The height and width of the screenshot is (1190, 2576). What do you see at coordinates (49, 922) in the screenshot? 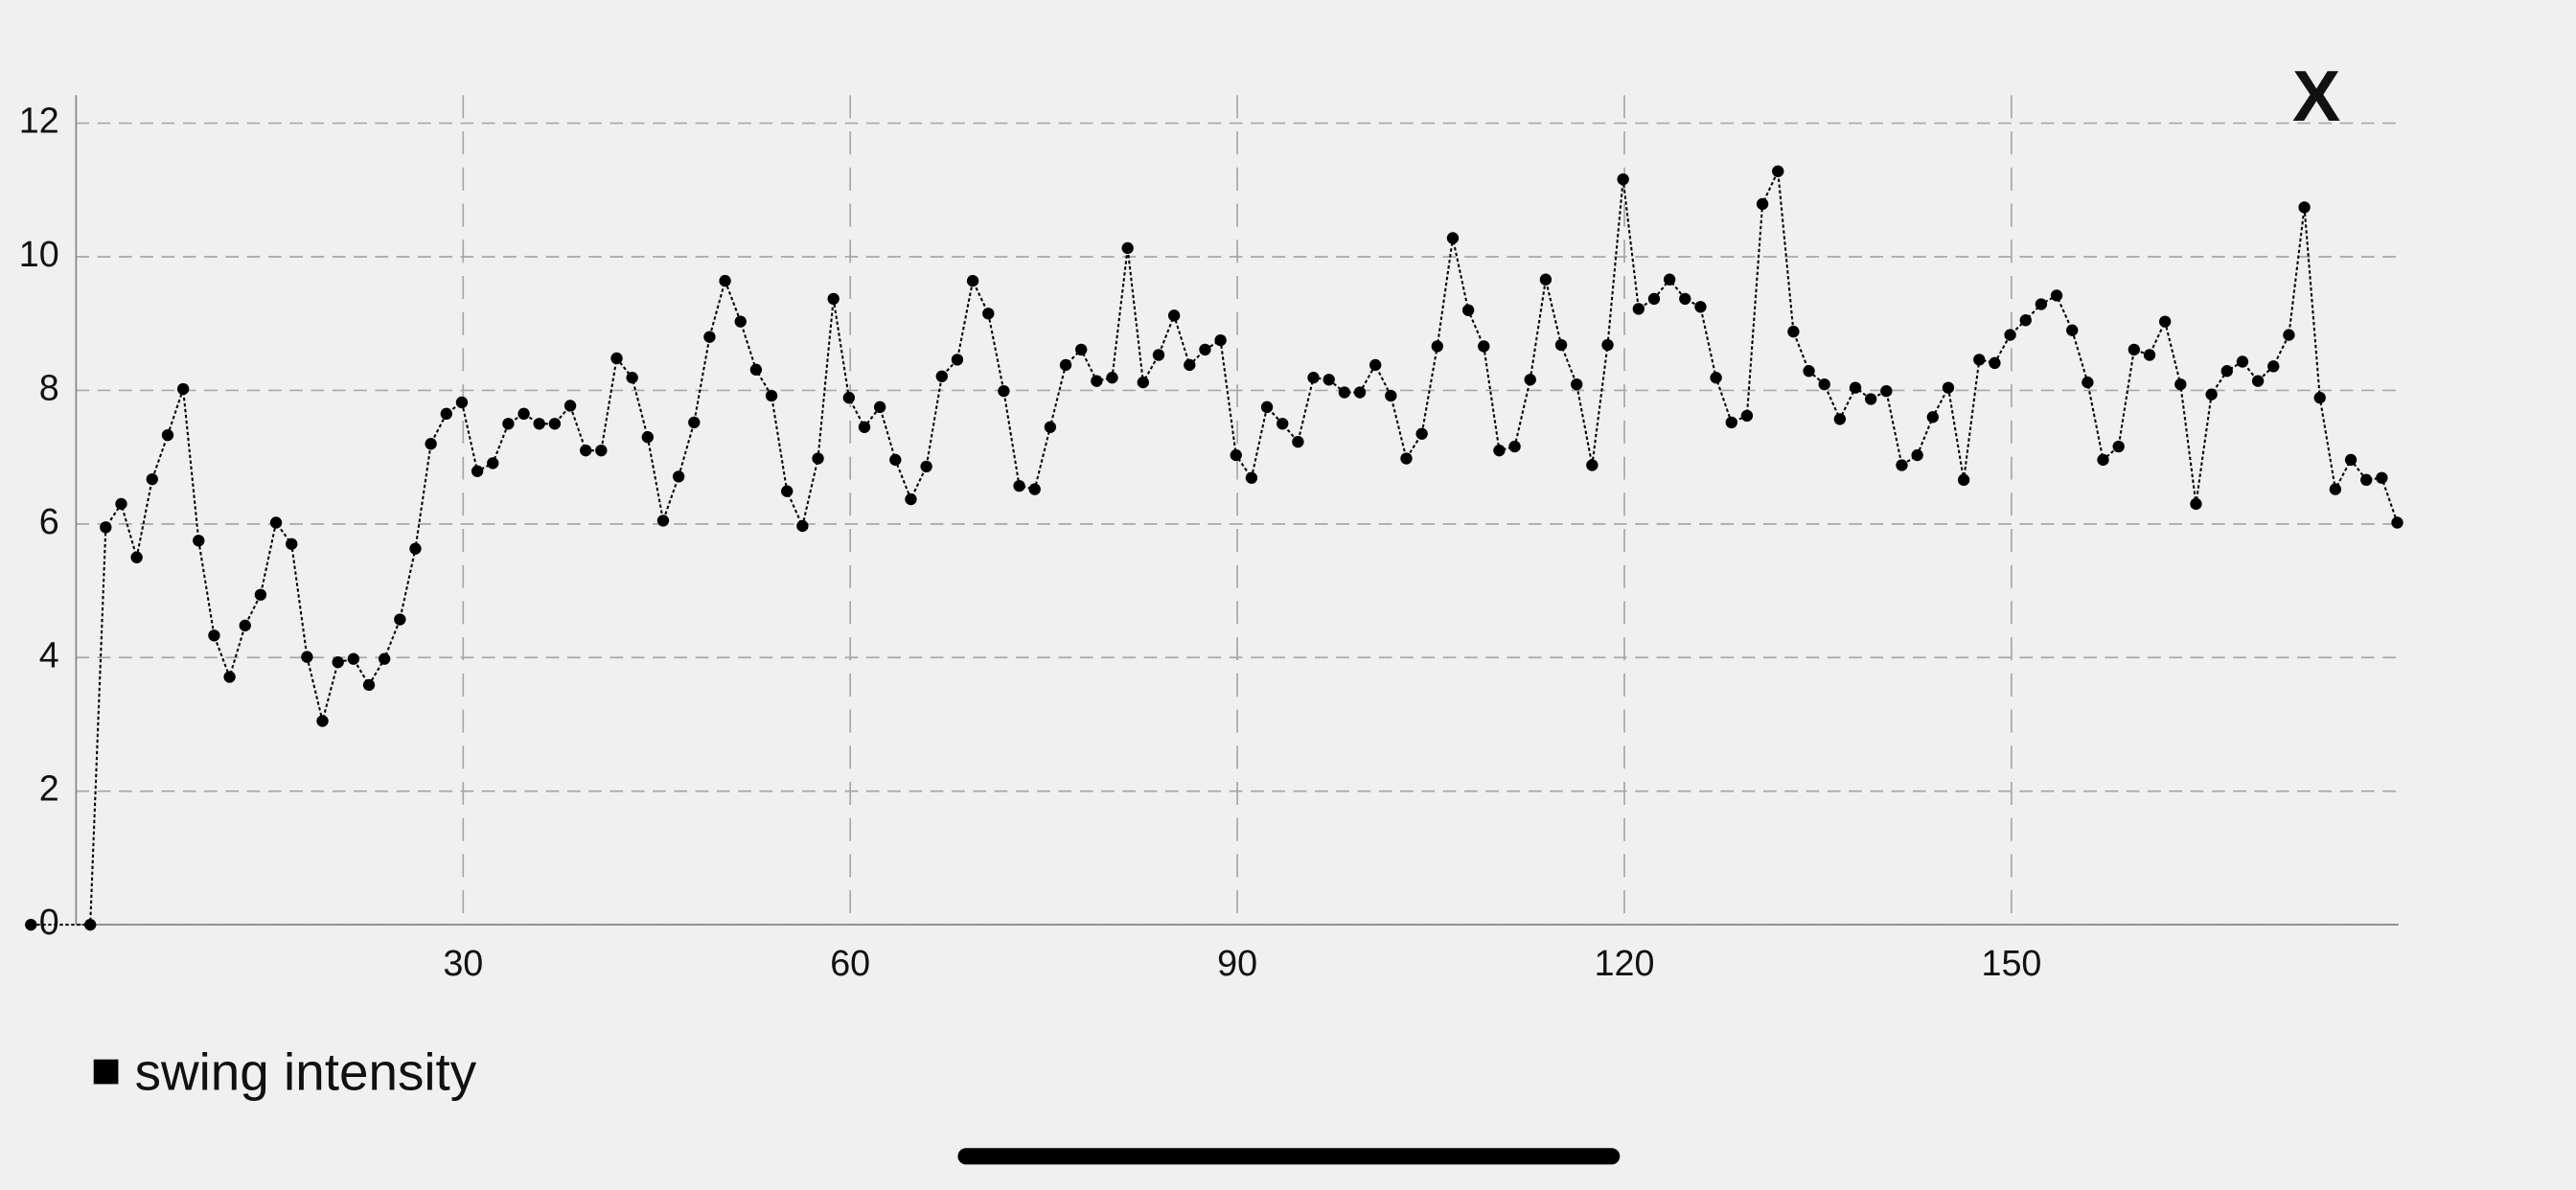
I see `y-tick-label: 0` at bounding box center [49, 922].